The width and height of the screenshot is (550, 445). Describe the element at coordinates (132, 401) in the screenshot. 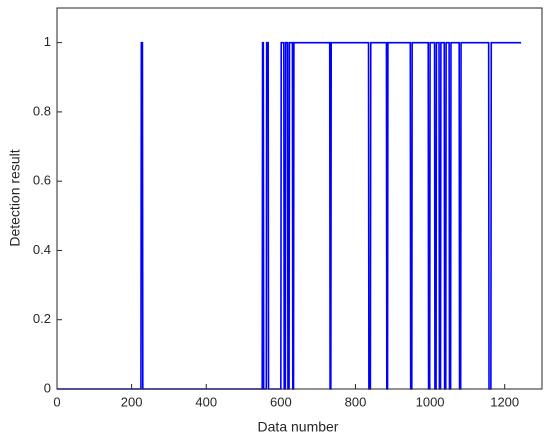

I see `x-tick-label: 200` at that location.